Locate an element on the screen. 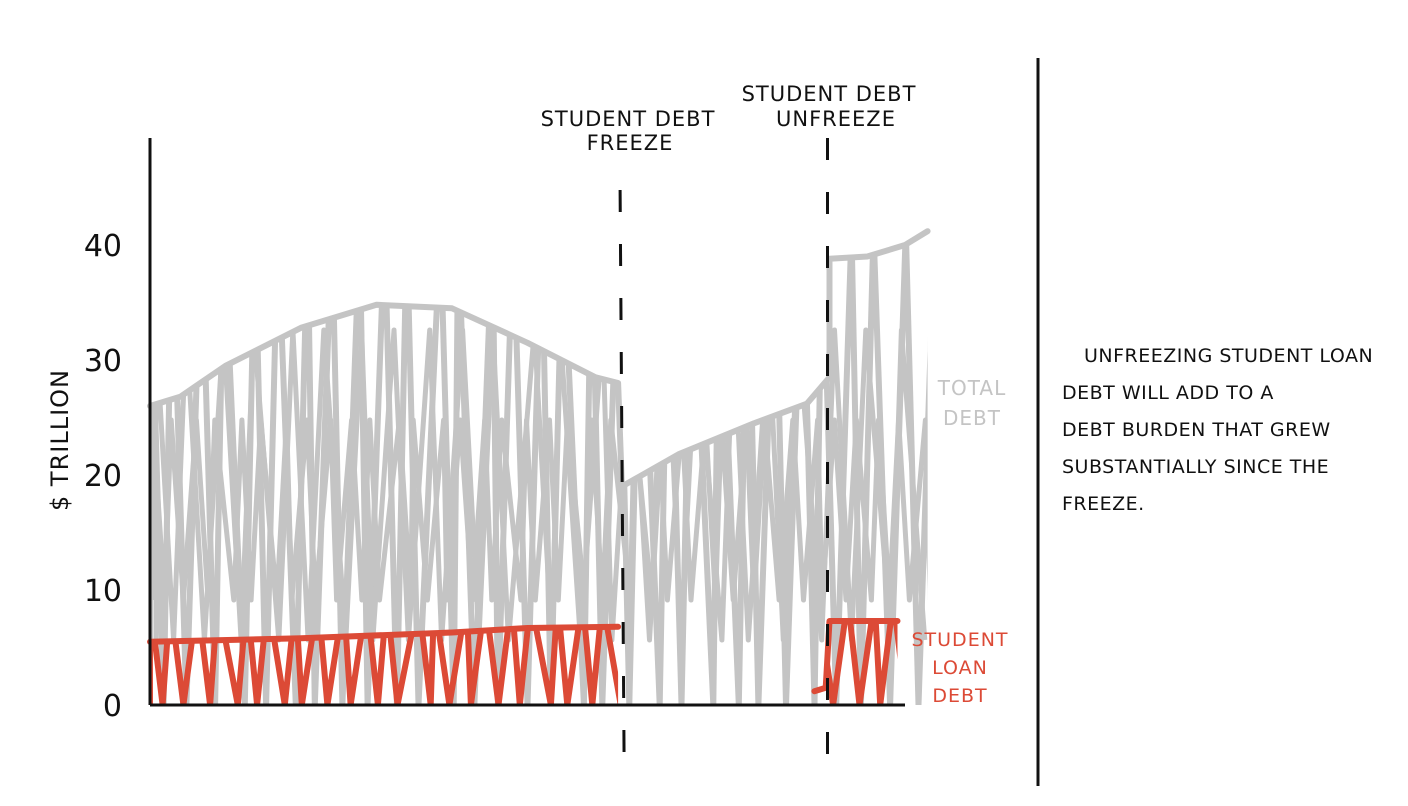  student-debt-line is located at coordinates (524, 656).